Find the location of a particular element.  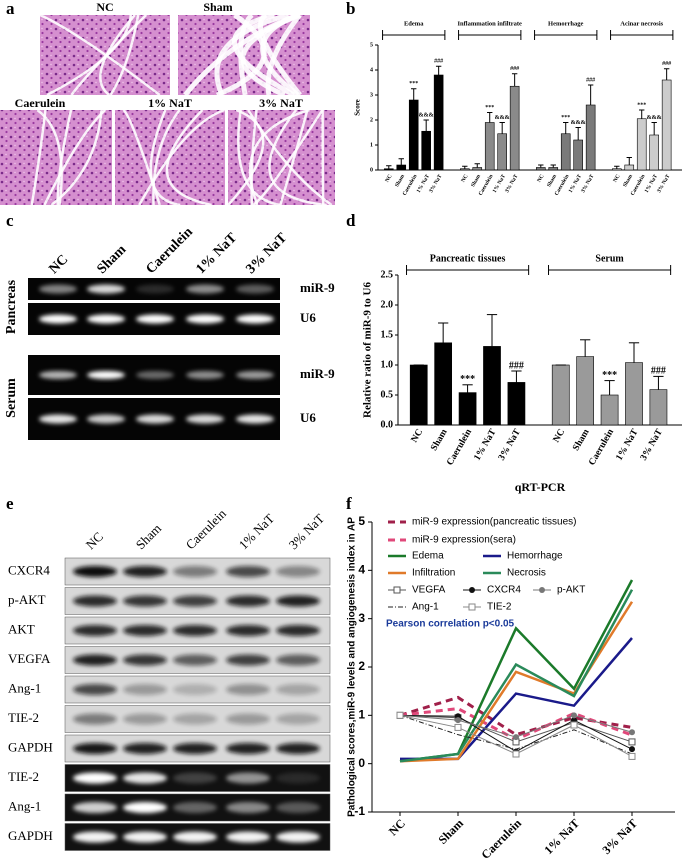

y-tick-label: 4 is located at coordinates (371, 70).